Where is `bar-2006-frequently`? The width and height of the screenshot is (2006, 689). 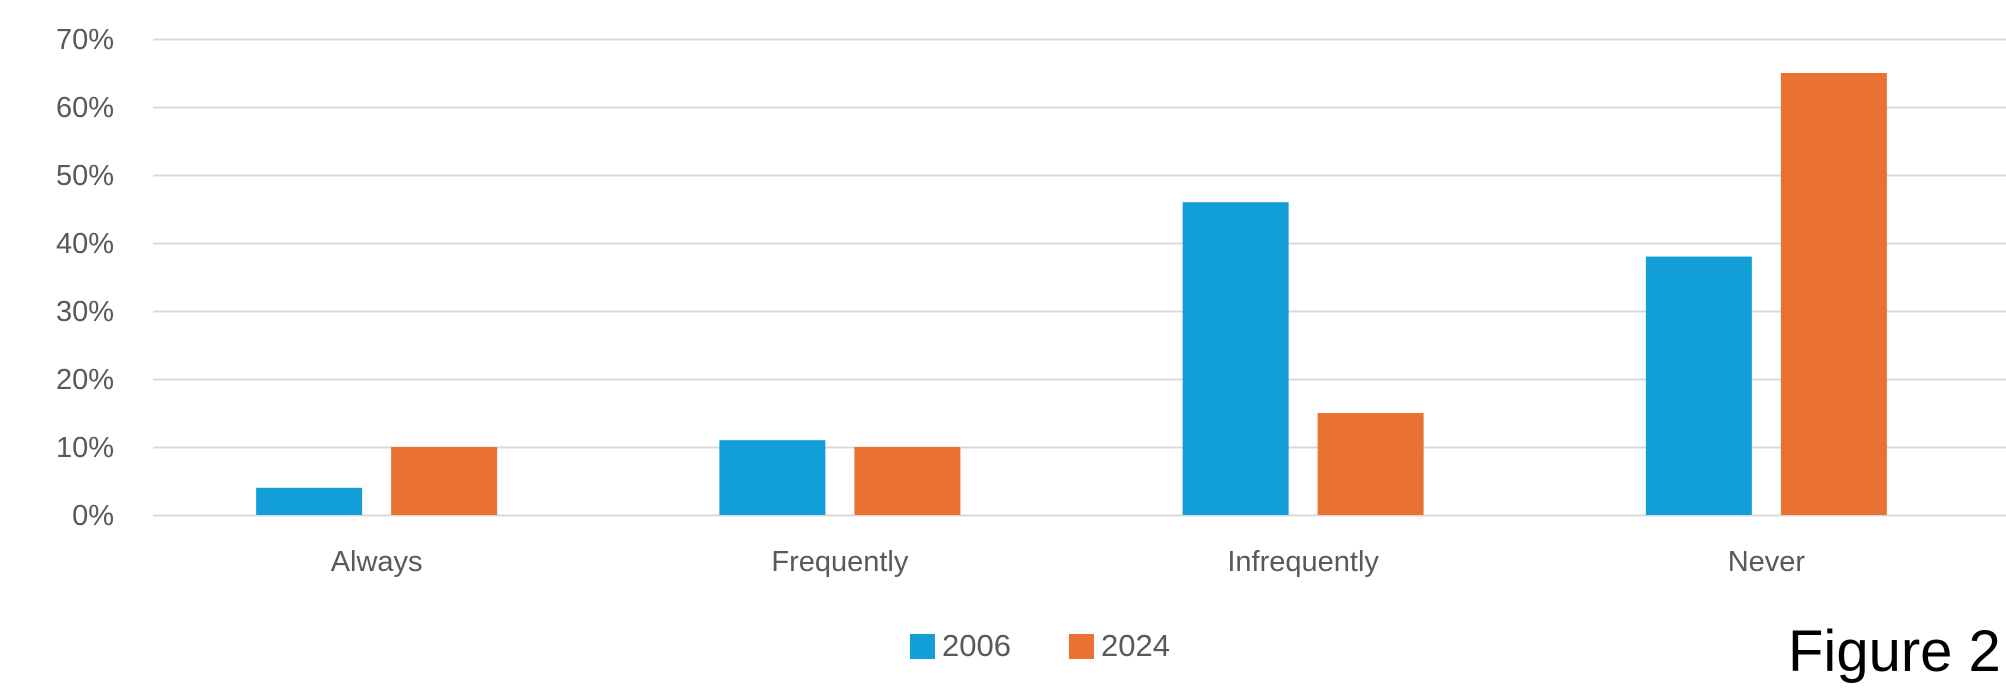 bar-2006-frequently is located at coordinates (772, 477).